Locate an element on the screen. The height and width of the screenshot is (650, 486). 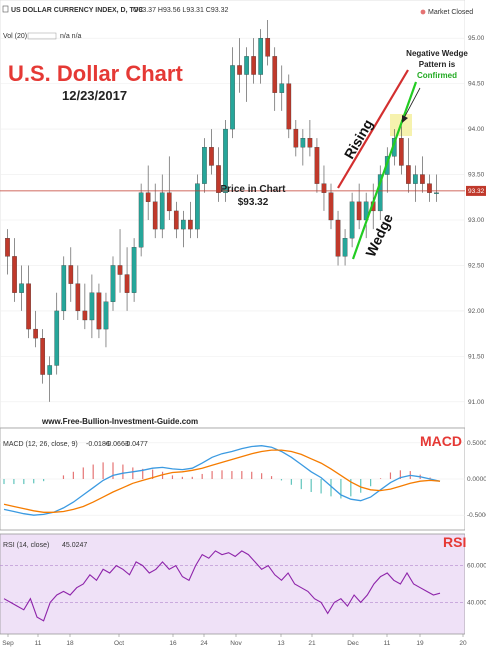
negative-wedge-line3: Confirmed is located at coordinates (437, 75).